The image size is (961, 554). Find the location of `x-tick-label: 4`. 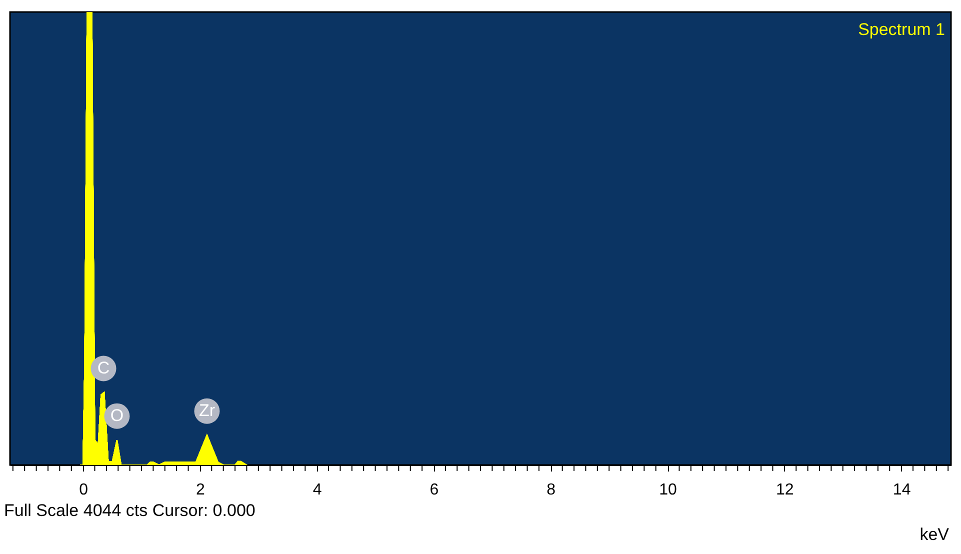

x-tick-label: 4 is located at coordinates (317, 490).